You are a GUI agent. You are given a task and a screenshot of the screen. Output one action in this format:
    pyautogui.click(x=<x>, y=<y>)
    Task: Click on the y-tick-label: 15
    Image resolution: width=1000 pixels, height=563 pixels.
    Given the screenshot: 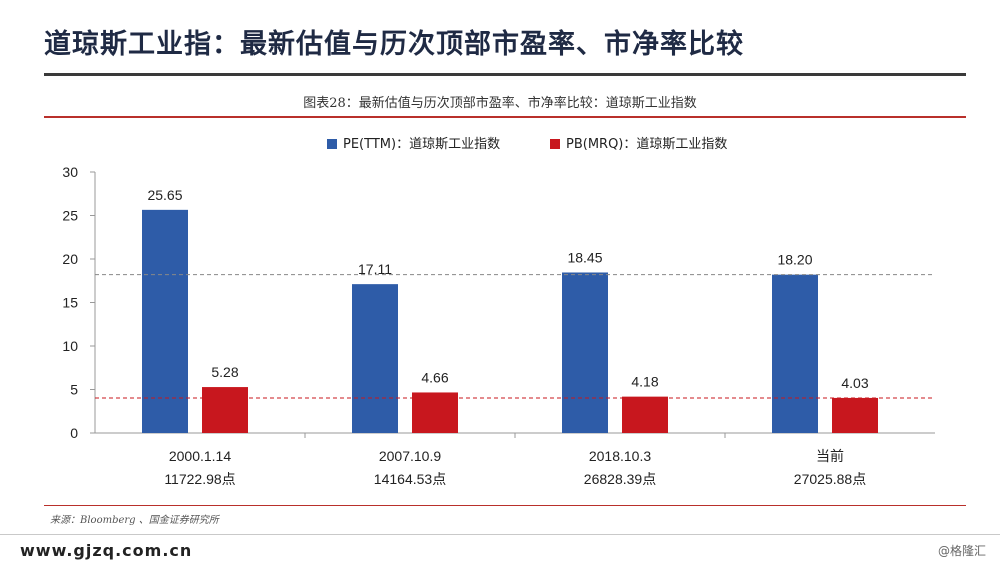 What is the action you would take?
    pyautogui.click(x=70, y=303)
    